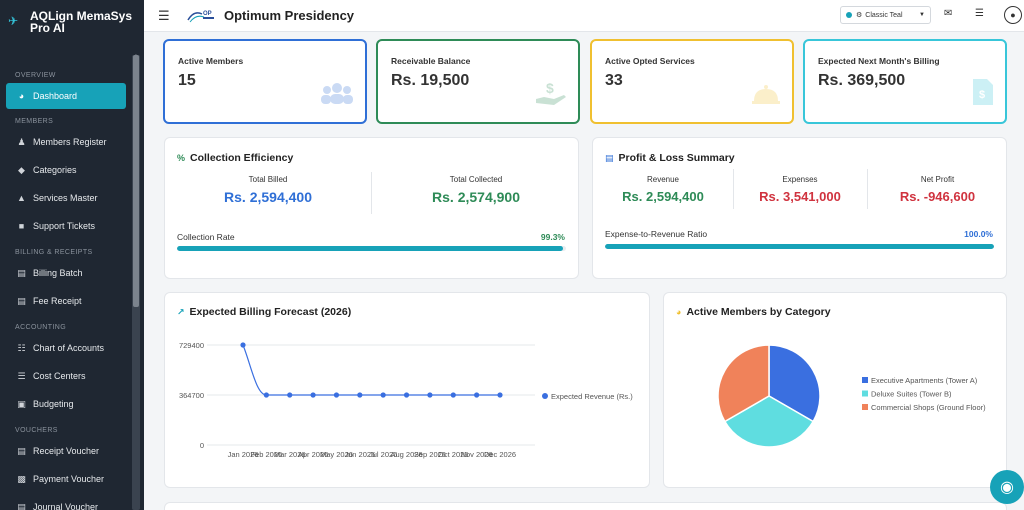 Image resolution: width=1024 pixels, height=510 pixels. What do you see at coordinates (948, 13) in the screenshot?
I see `envelope-icon: ✉` at bounding box center [948, 13].